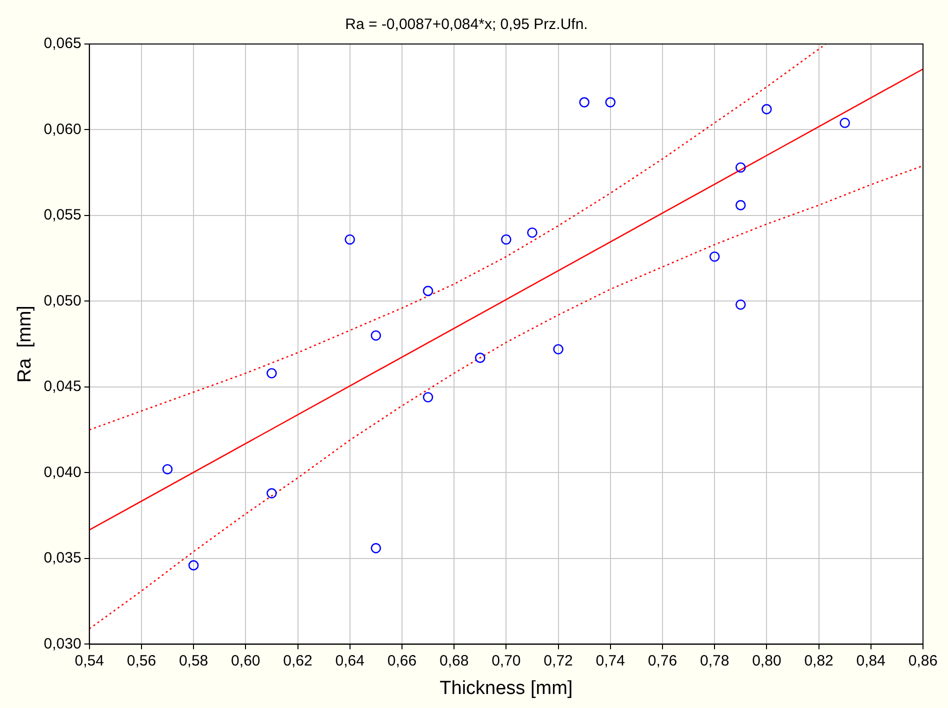 The image size is (948, 708). I want to click on y-tick-label: 0,030, so click(63, 643).